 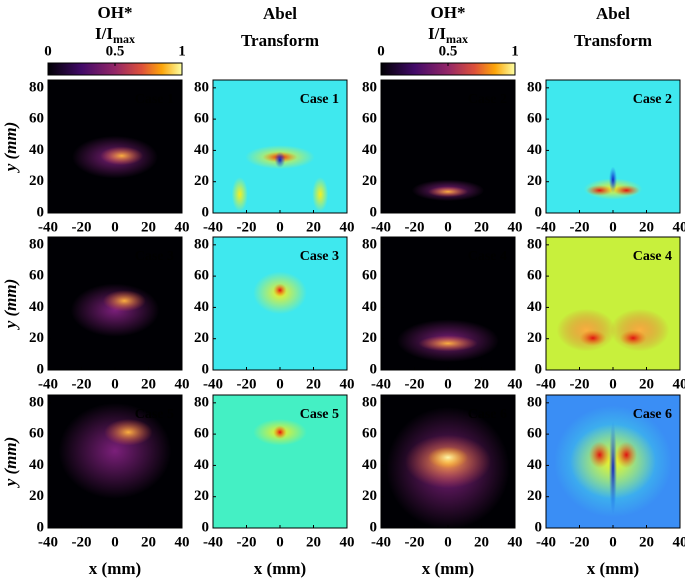 I want to click on panel: -40 -20 0 20 40 0 20 40 60 80 Case 5 y (mm) x (mm), so click(x=95, y=486).